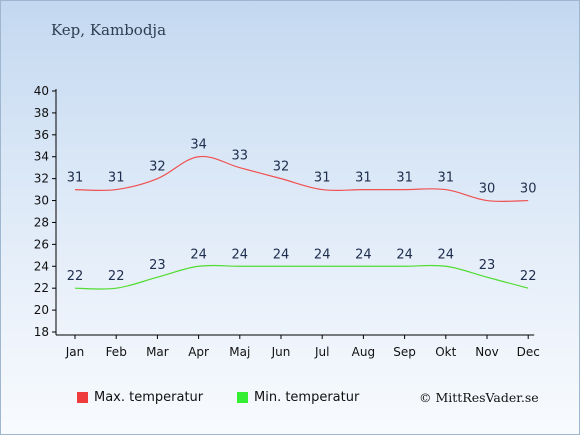 Image resolution: width=580 pixels, height=436 pixels. What do you see at coordinates (281, 352) in the screenshot?
I see `x-tick-label: Jun` at bounding box center [281, 352].